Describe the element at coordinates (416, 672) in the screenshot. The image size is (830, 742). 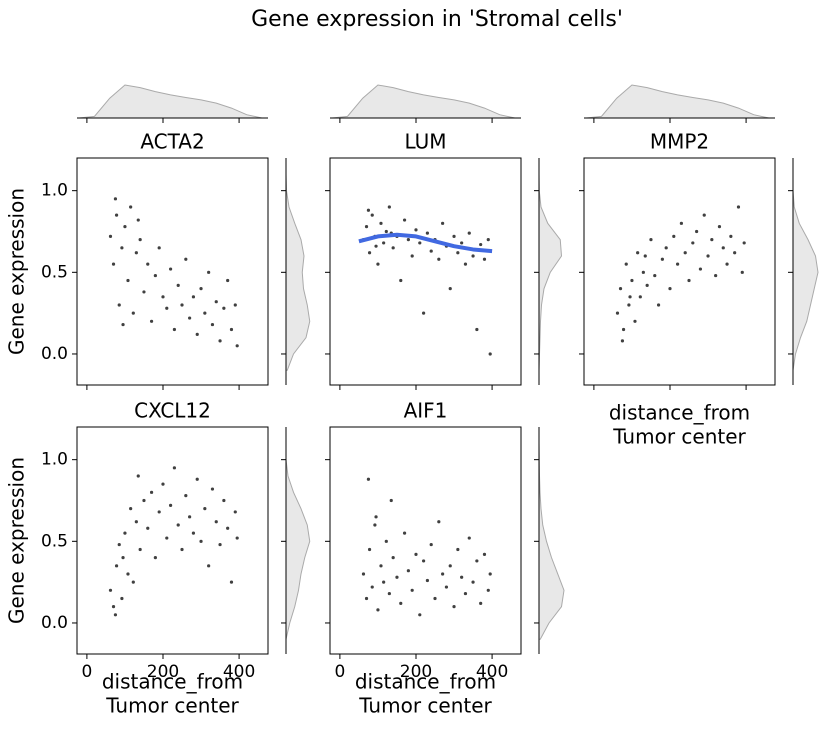
I see `x-tick-label: 200` at that location.